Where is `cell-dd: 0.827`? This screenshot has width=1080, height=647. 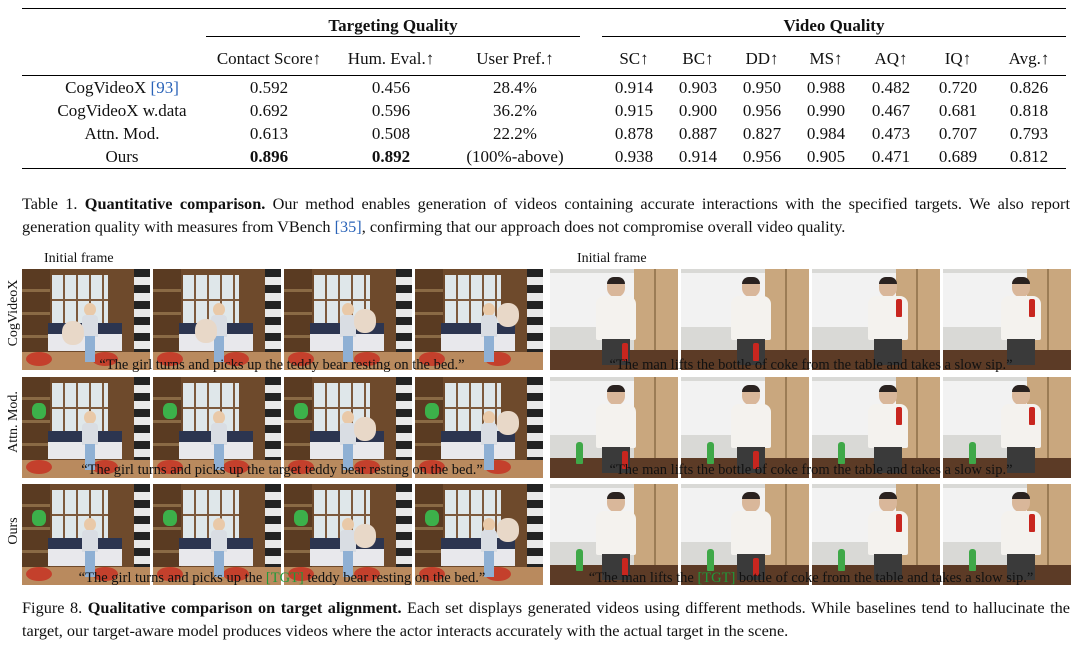 cell-dd: 0.827 is located at coordinates (762, 133).